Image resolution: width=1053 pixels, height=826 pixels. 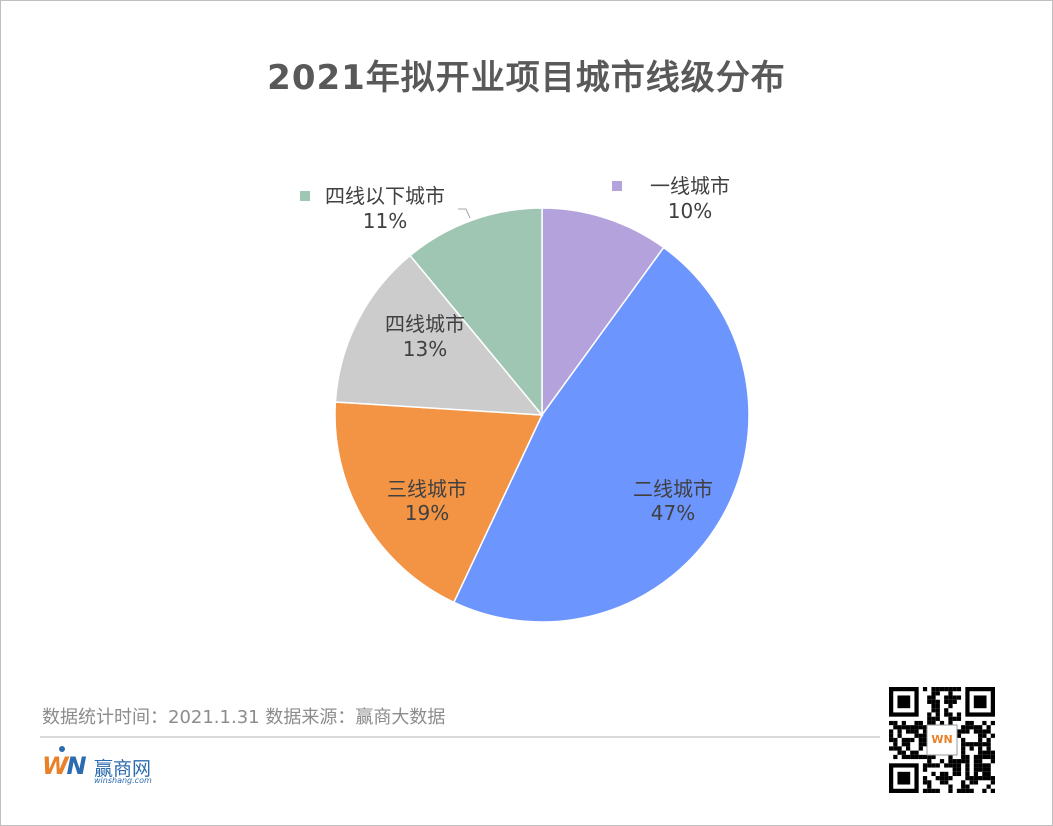 I want to click on brand-logo: WN 赢商网 winshang.com, so click(x=107, y=767).